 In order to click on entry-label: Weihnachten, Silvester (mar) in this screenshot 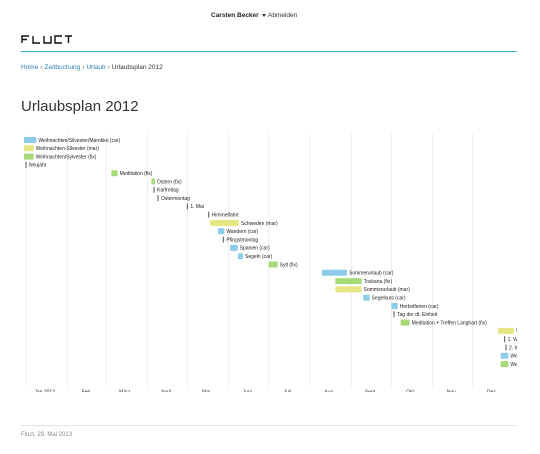, I will do `click(516, 332)`.